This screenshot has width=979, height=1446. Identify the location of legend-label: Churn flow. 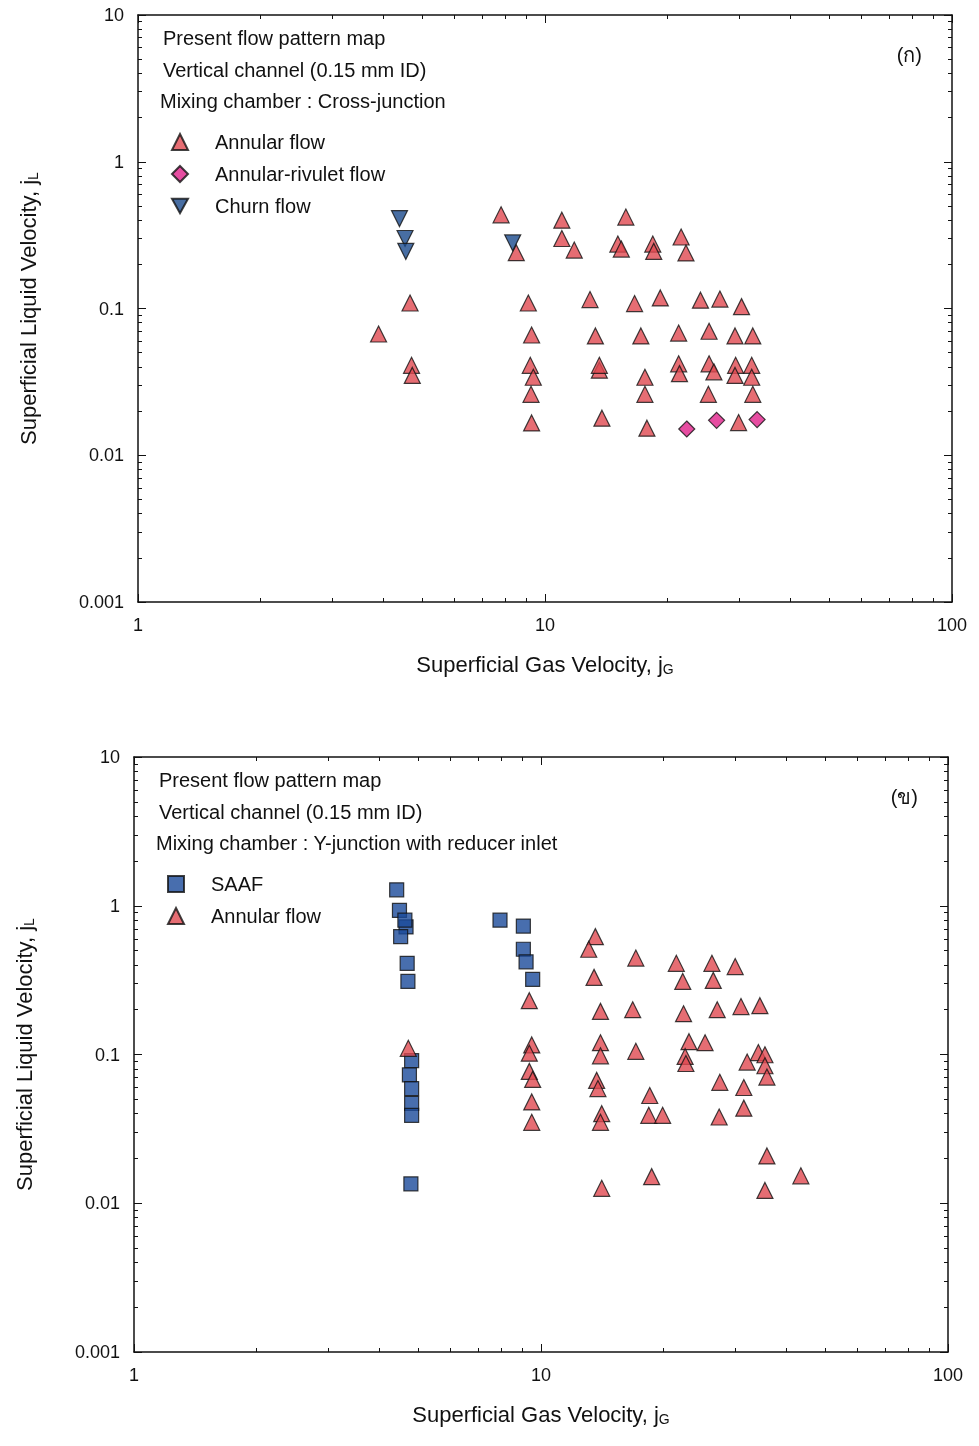
(263, 206).